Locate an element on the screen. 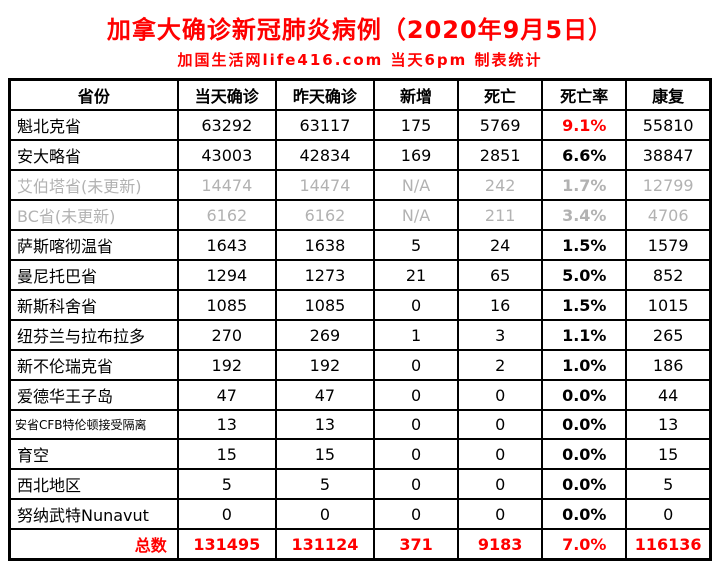 The image size is (720, 582). province-cell: 萨斯喀彻温省 is located at coordinates (93, 245).